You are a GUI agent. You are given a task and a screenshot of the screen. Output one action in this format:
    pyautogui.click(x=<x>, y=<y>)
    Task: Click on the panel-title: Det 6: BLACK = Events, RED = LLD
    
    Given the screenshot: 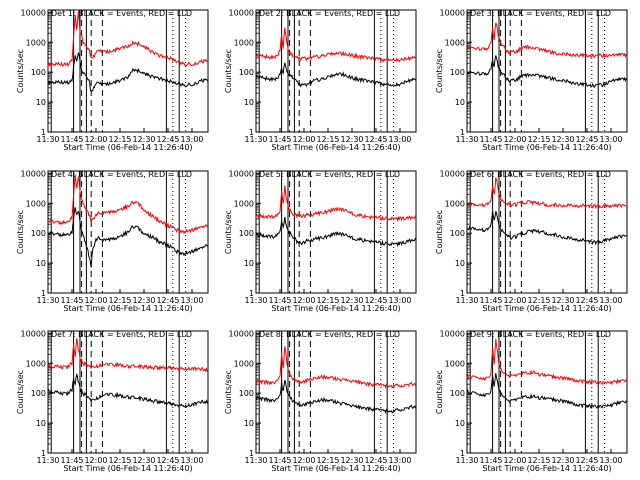 What is the action you would take?
    pyautogui.click(x=540, y=174)
    